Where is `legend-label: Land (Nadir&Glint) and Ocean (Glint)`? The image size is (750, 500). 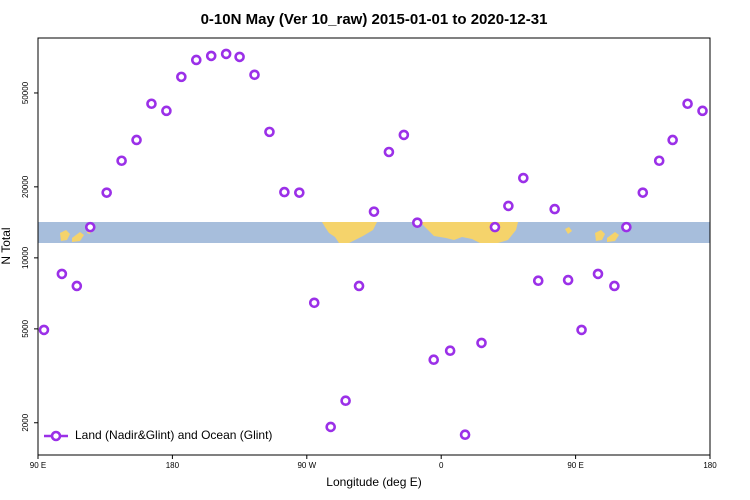
legend-label: Land (Nadir&Glint) and Ocean (Glint) is located at coordinates (173, 435).